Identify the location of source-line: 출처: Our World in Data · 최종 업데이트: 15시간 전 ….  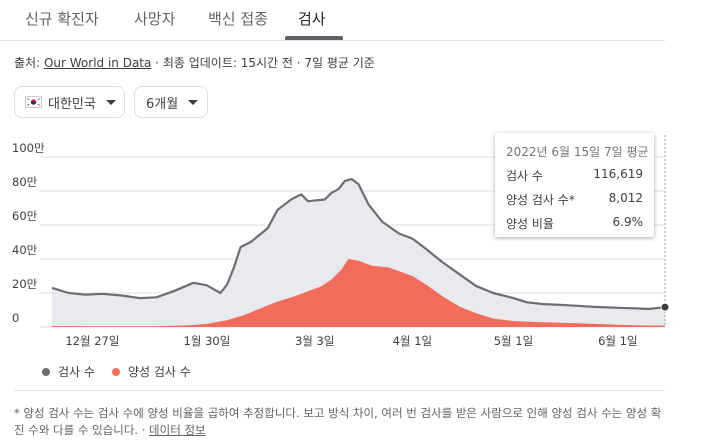
(194, 62).